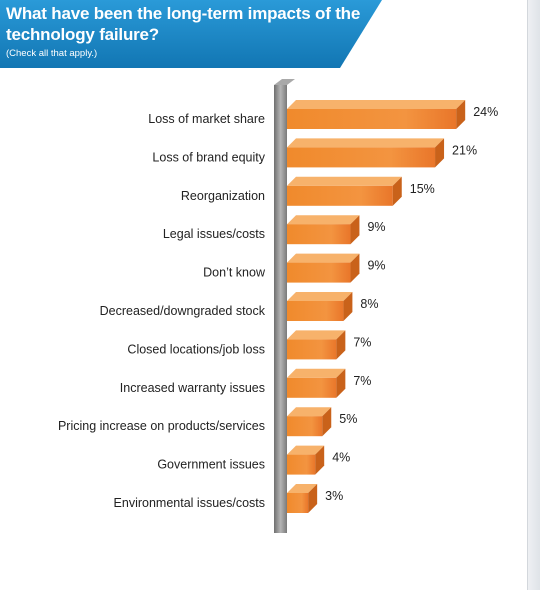 This screenshot has height=590, width=540. I want to click on axis-post, so click(280, 309).